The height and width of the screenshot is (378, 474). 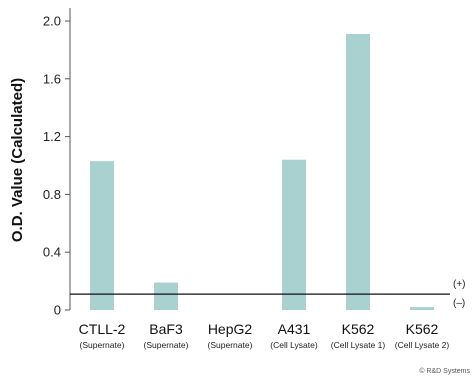 I want to click on y-axis-label: O.D. Value (Calculated), so click(x=17, y=160).